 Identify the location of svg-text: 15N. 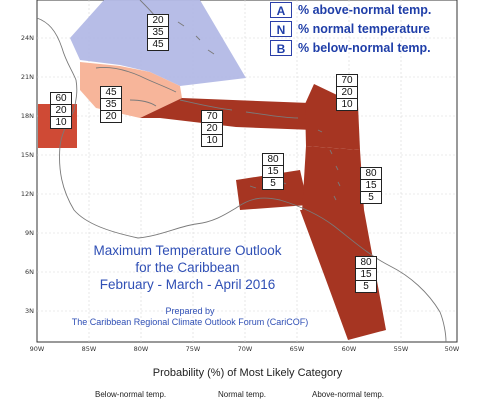
(27, 155).